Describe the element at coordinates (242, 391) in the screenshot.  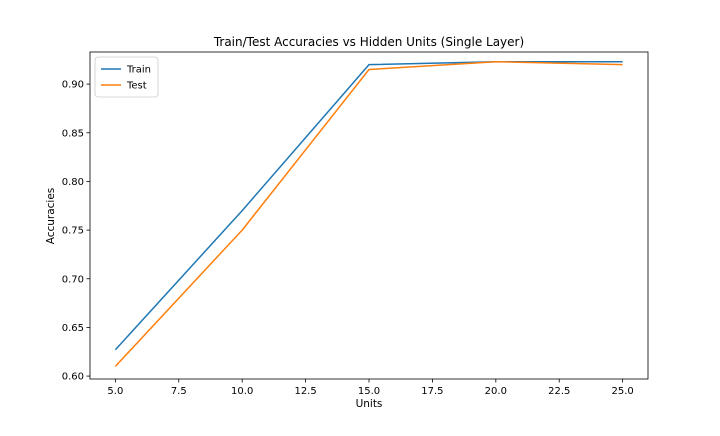
I see `x-tick-label: 10.0` at that location.